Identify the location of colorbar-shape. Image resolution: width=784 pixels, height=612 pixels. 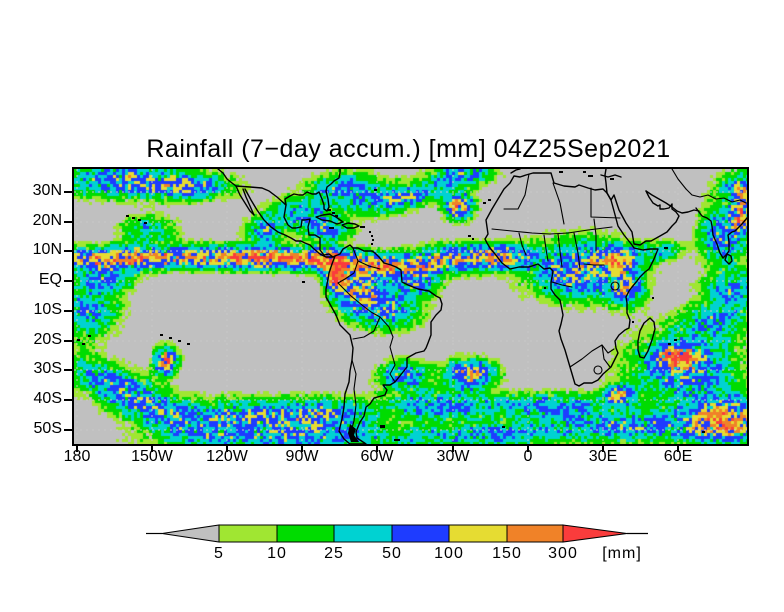
(397, 533).